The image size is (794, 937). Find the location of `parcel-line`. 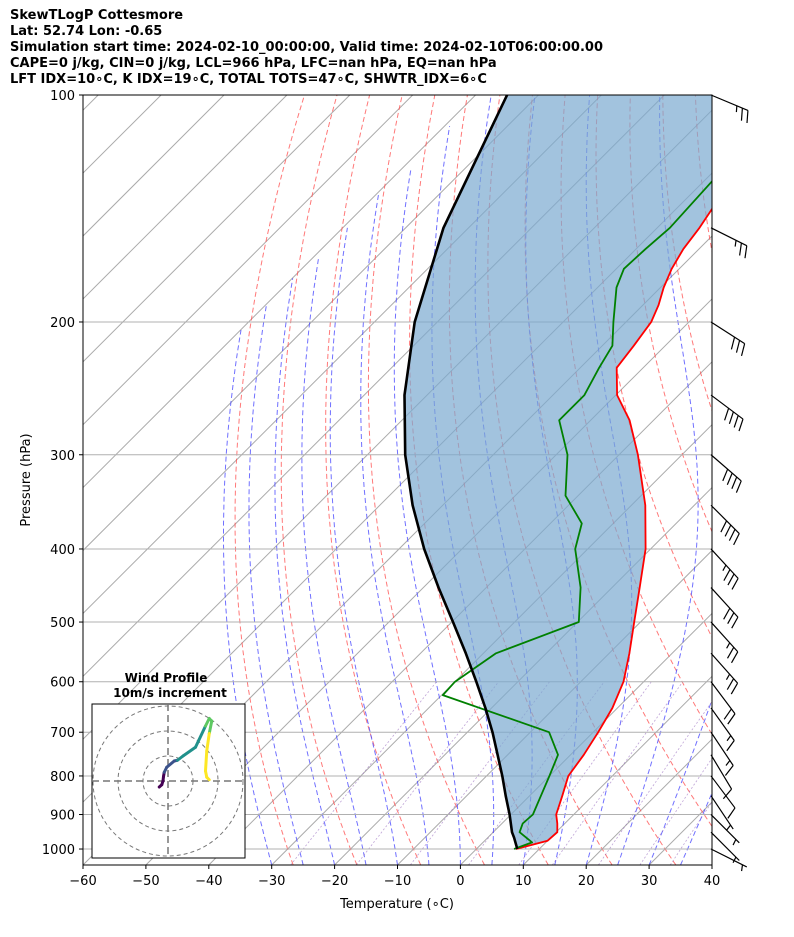

parcel-line is located at coordinates (461, 472).